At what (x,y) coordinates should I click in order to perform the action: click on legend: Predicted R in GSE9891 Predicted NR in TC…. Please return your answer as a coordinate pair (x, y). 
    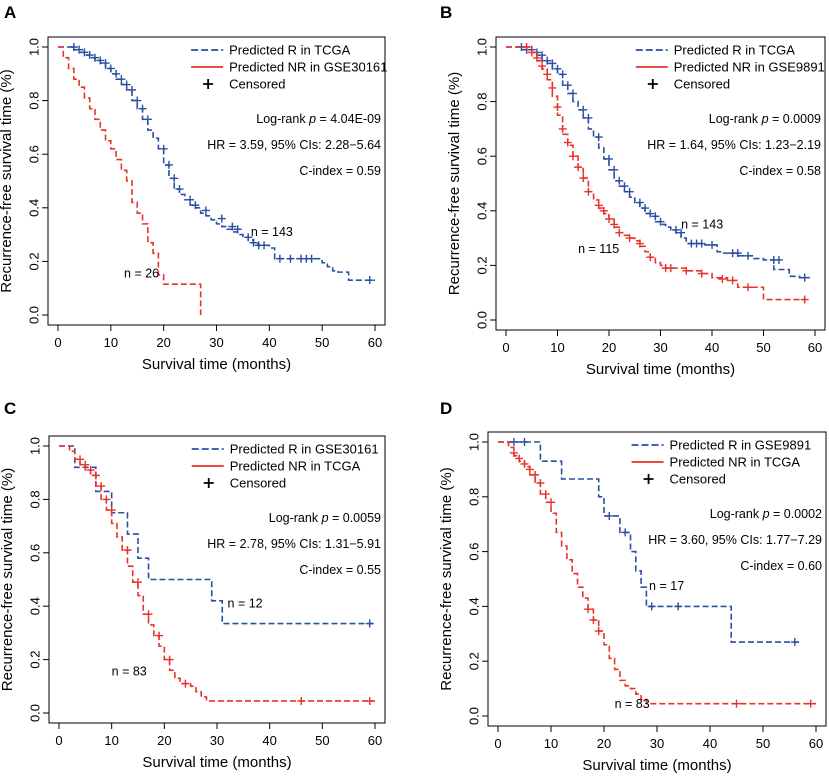
    Looking at the image, I should click on (721, 462).